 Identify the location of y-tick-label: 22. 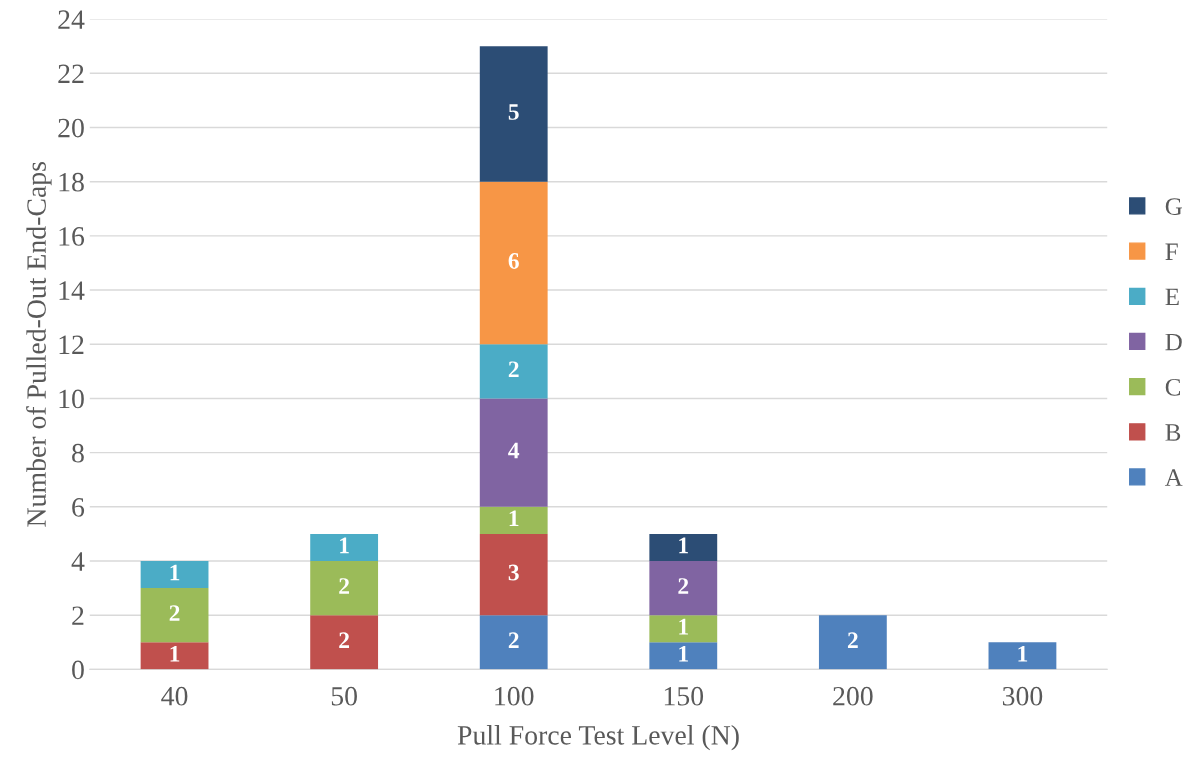
(71, 73).